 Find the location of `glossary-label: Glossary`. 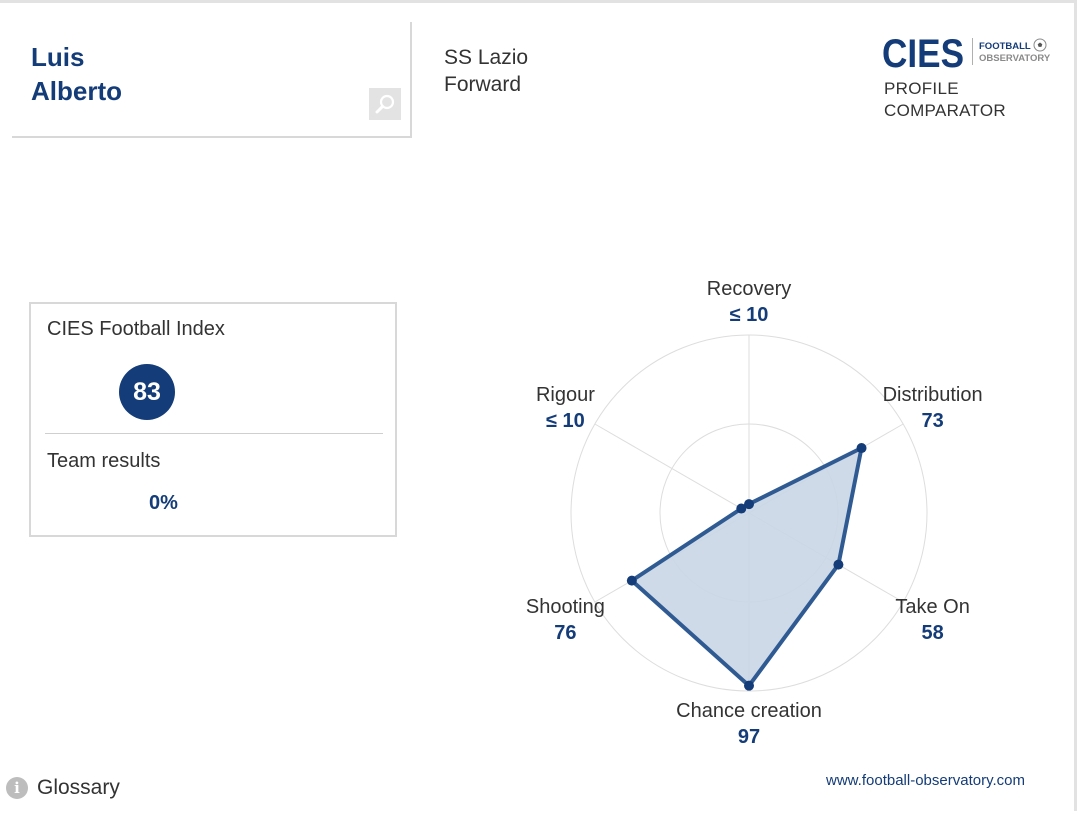

glossary-label: Glossary is located at coordinates (78, 787).